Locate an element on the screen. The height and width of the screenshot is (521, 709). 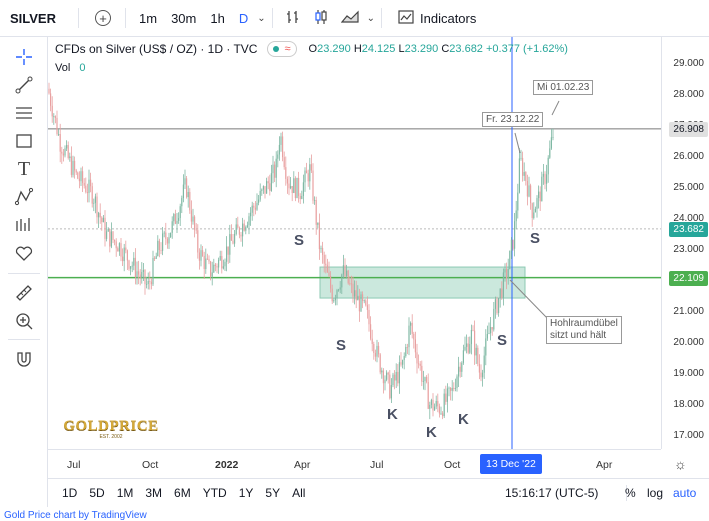
range-3m: 3M is located at coordinates (154, 493).